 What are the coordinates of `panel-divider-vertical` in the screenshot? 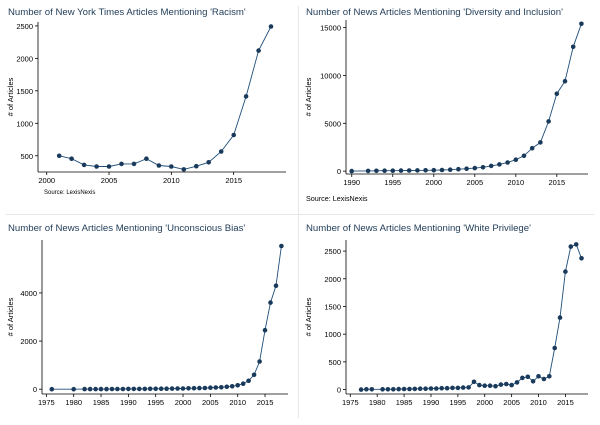 It's located at (298, 212).